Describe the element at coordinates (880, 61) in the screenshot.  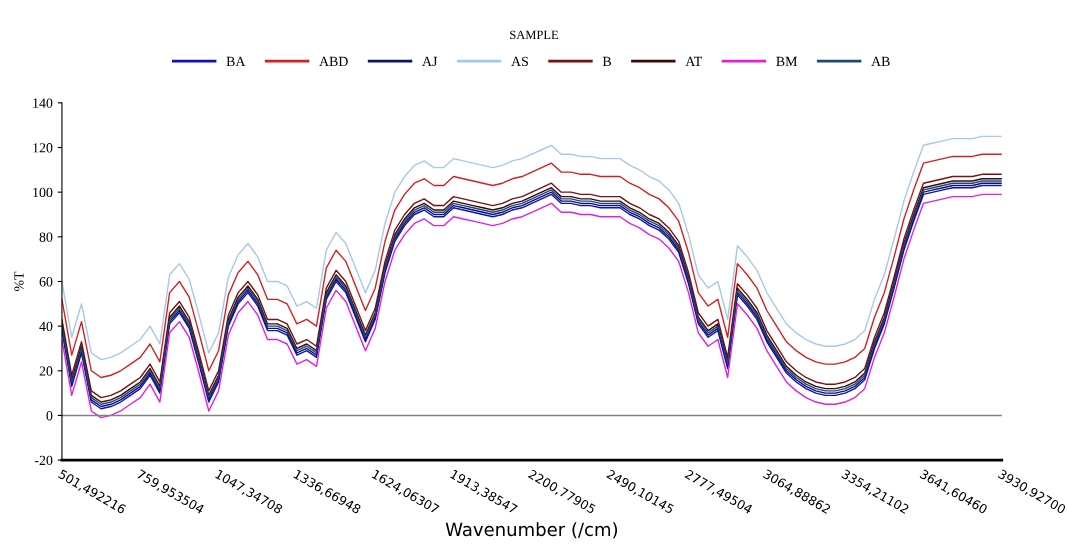
I see `legend-label: AB` at that location.